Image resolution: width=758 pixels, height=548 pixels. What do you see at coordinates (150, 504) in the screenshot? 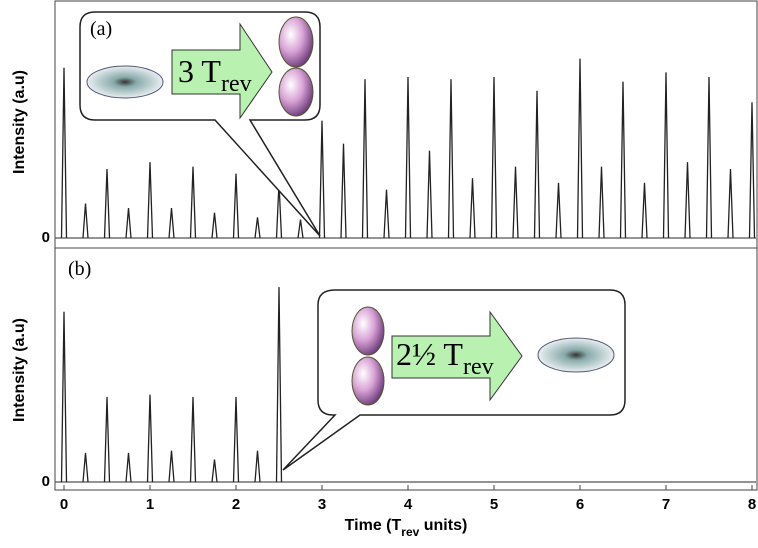
I see `x-tick-label: 1` at bounding box center [150, 504].